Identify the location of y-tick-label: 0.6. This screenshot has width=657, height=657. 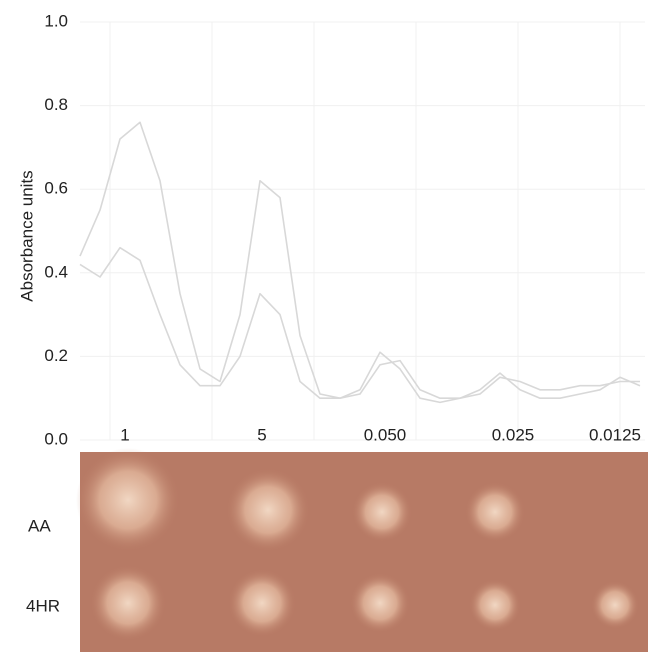
(56, 188).